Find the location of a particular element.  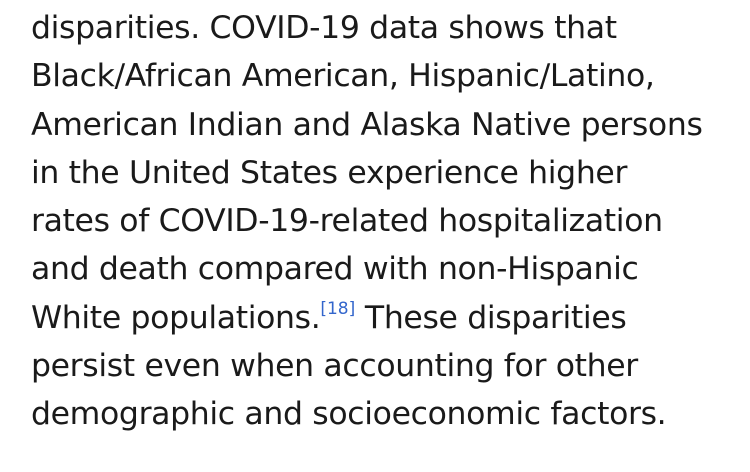

citation-link: [18] is located at coordinates (338, 309).